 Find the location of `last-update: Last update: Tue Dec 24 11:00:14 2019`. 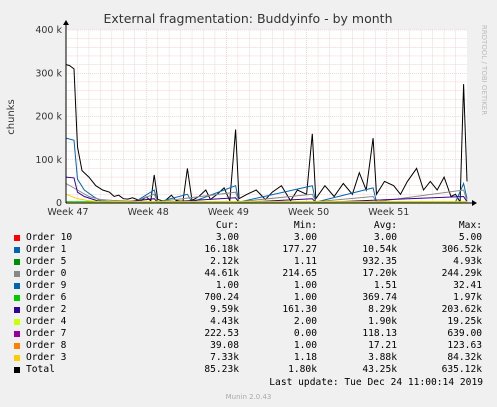

last-update: Last update: Tue Dec 24 11:00:14 2019 is located at coordinates (376, 382).